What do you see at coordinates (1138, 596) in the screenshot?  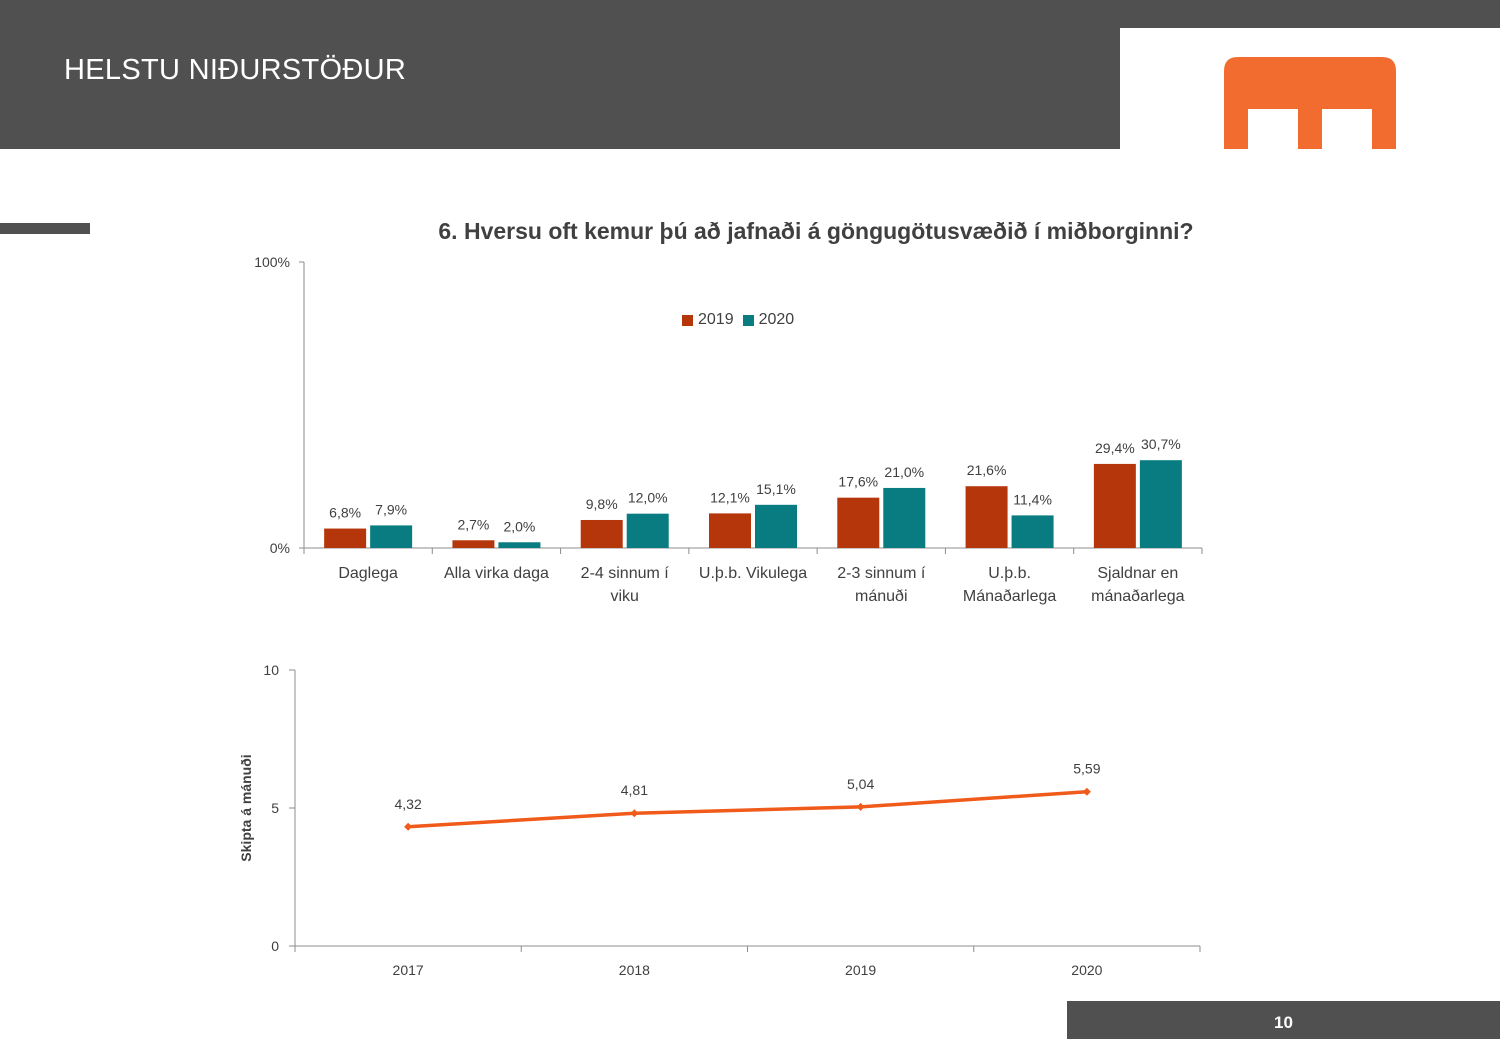 I see `category-label-line: mánaðarlega` at bounding box center [1138, 596].